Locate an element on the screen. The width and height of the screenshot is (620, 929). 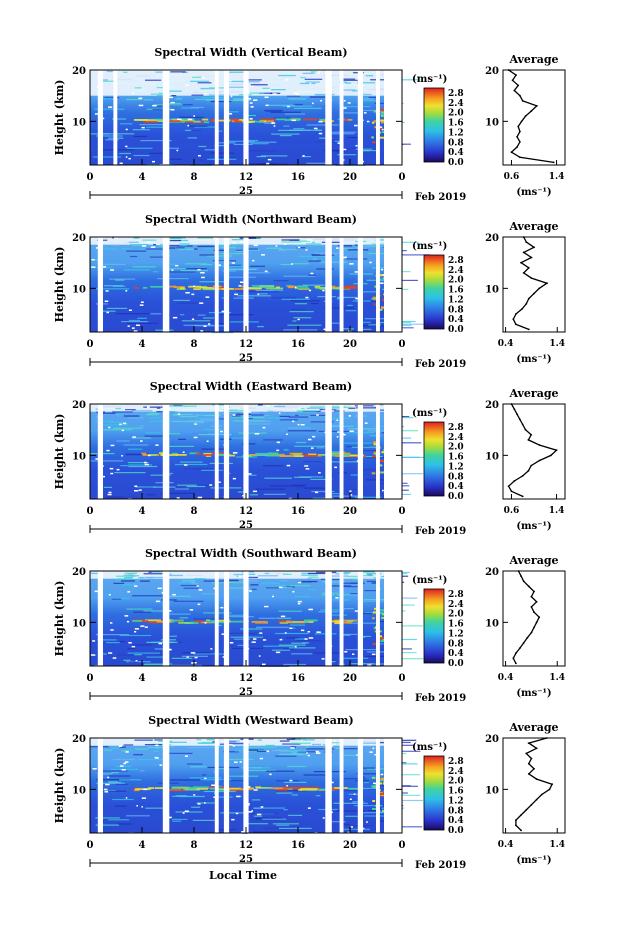
y-tick-label: 10 is located at coordinates (79, 122).